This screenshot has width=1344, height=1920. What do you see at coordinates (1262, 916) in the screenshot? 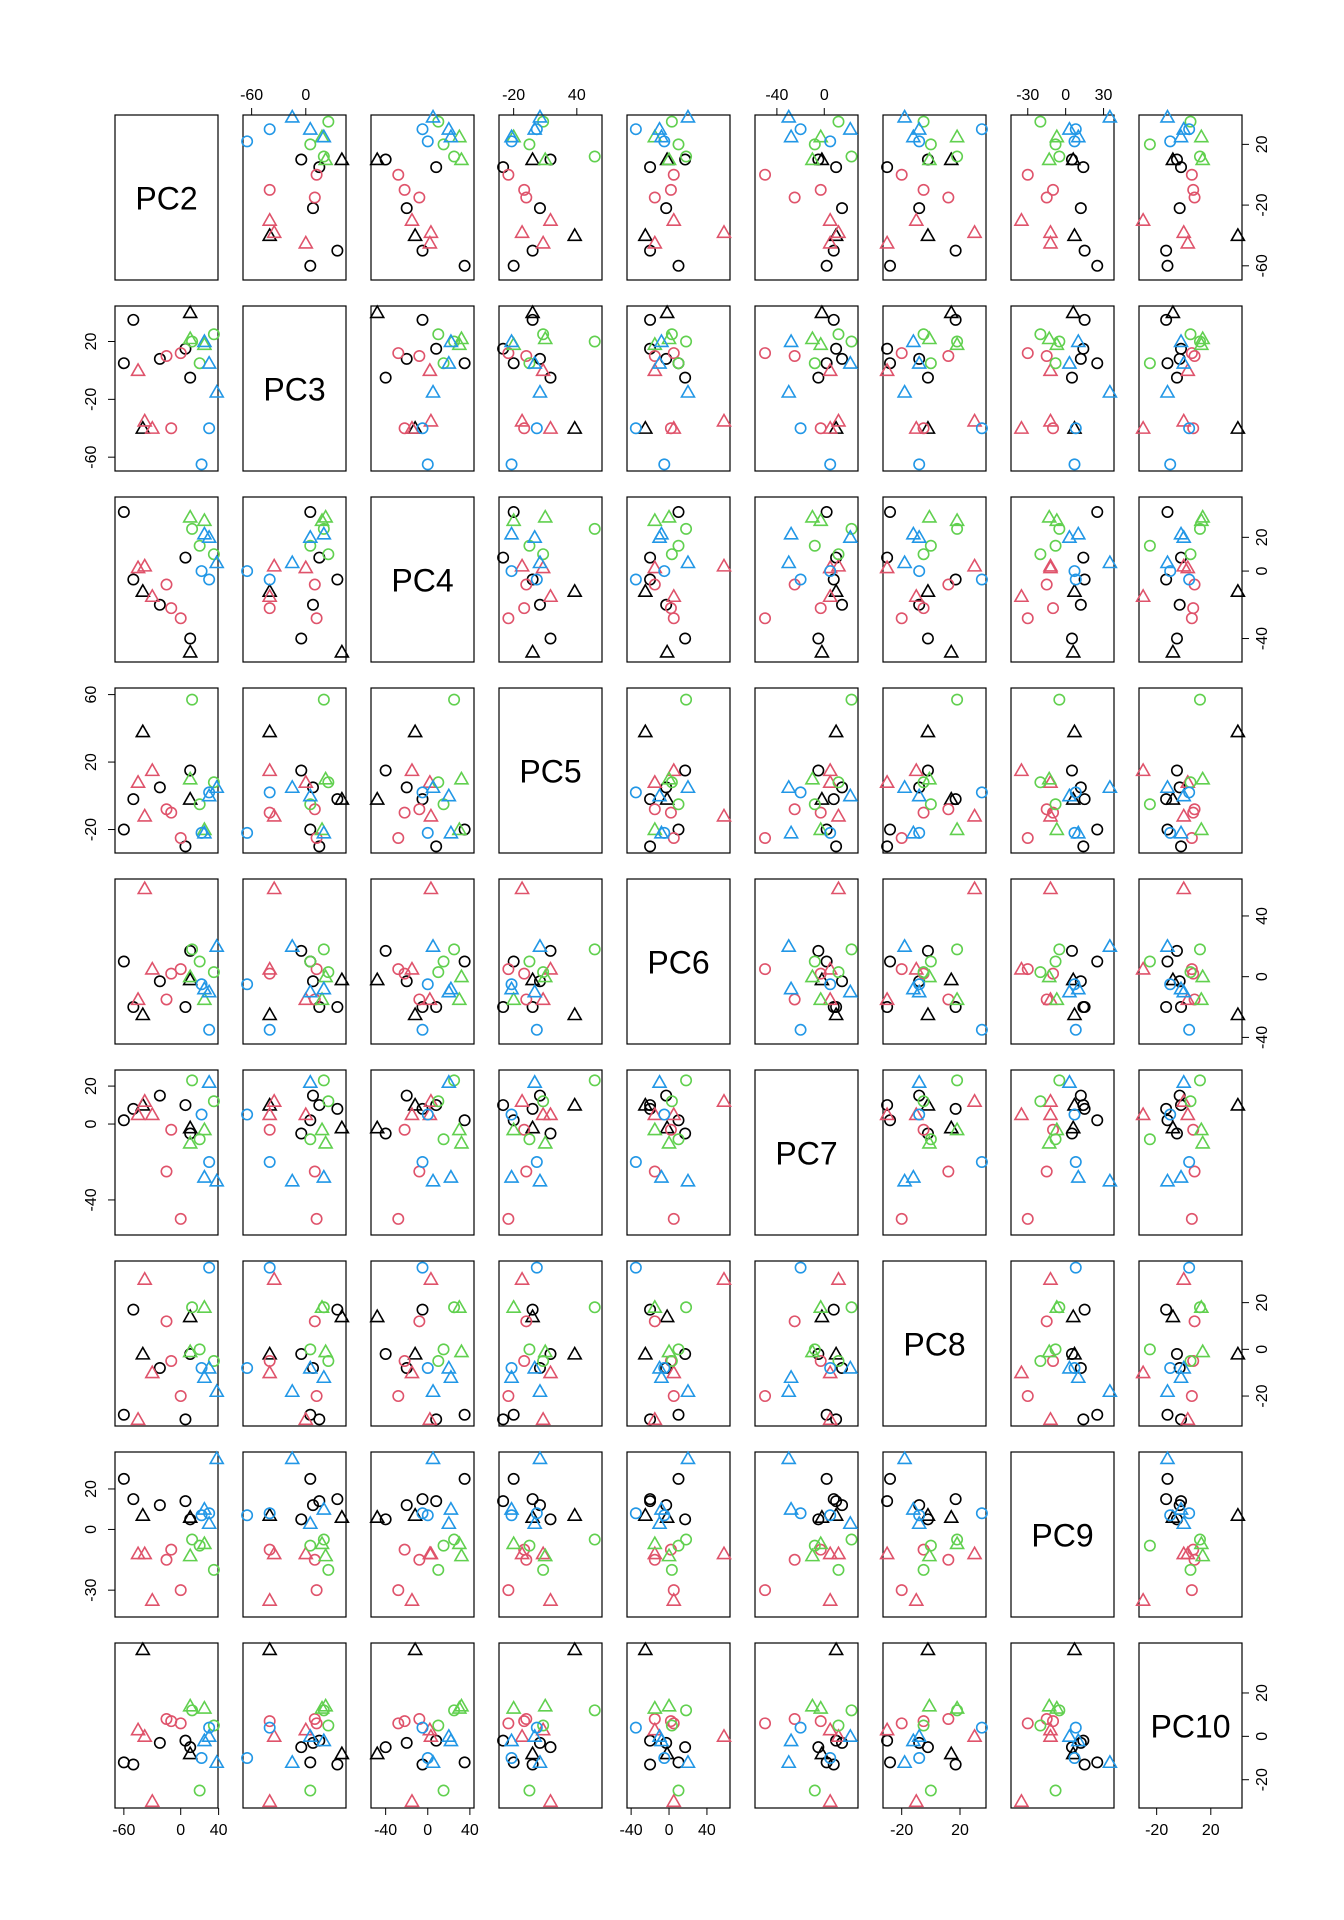
I see `tick-label: 40` at bounding box center [1262, 916].